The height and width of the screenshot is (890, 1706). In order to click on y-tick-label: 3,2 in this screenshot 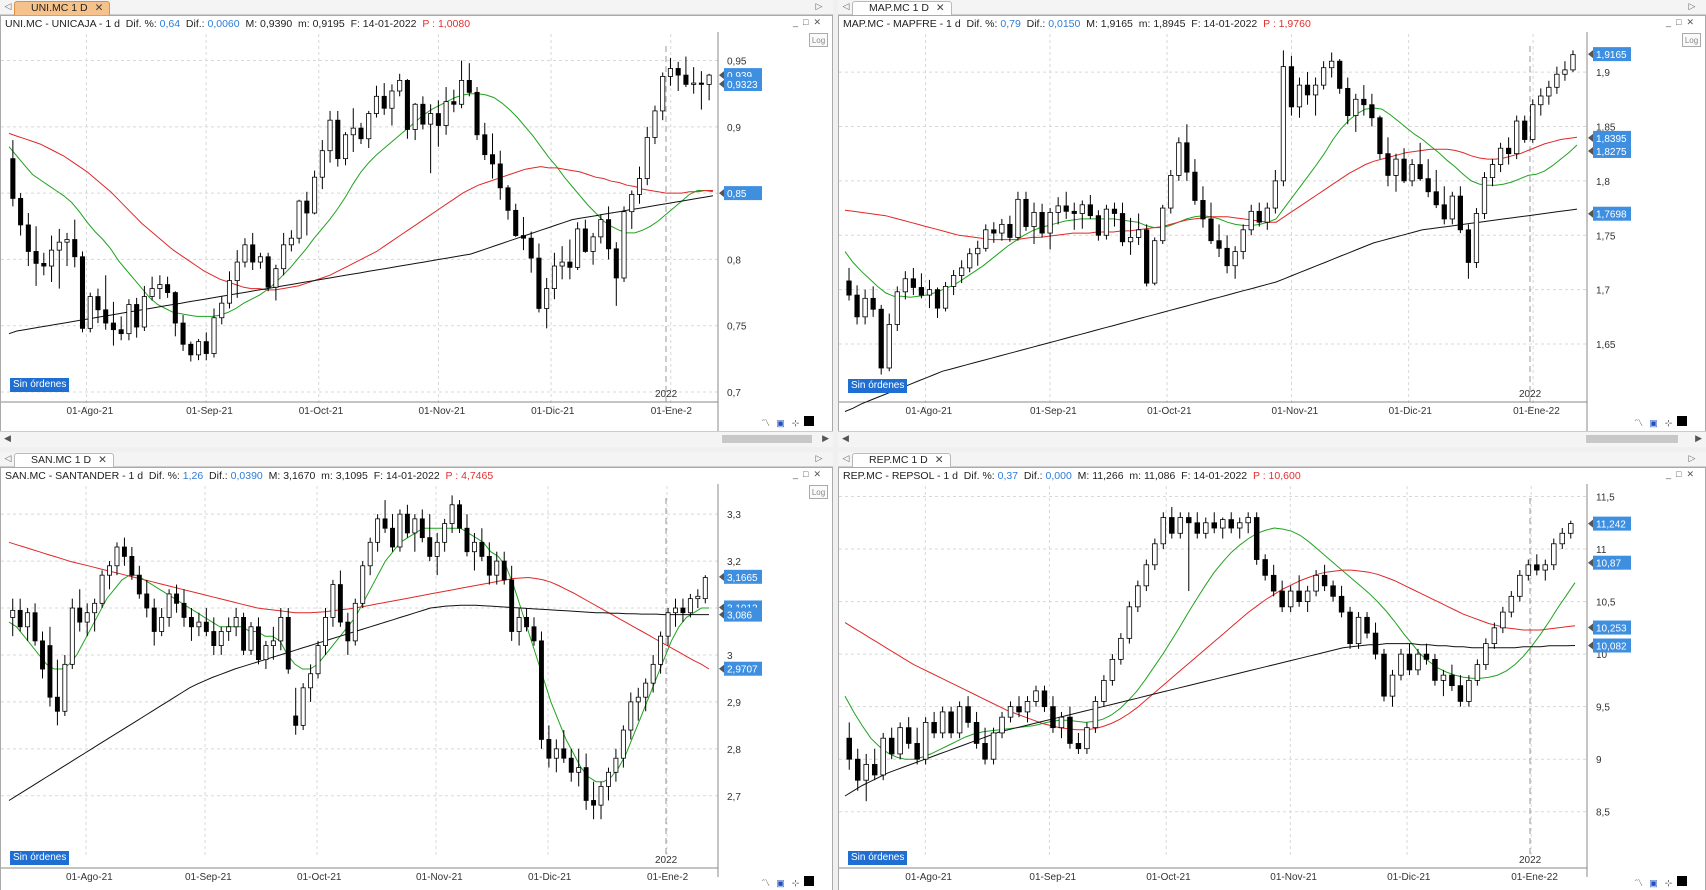, I will do `click(734, 562)`.